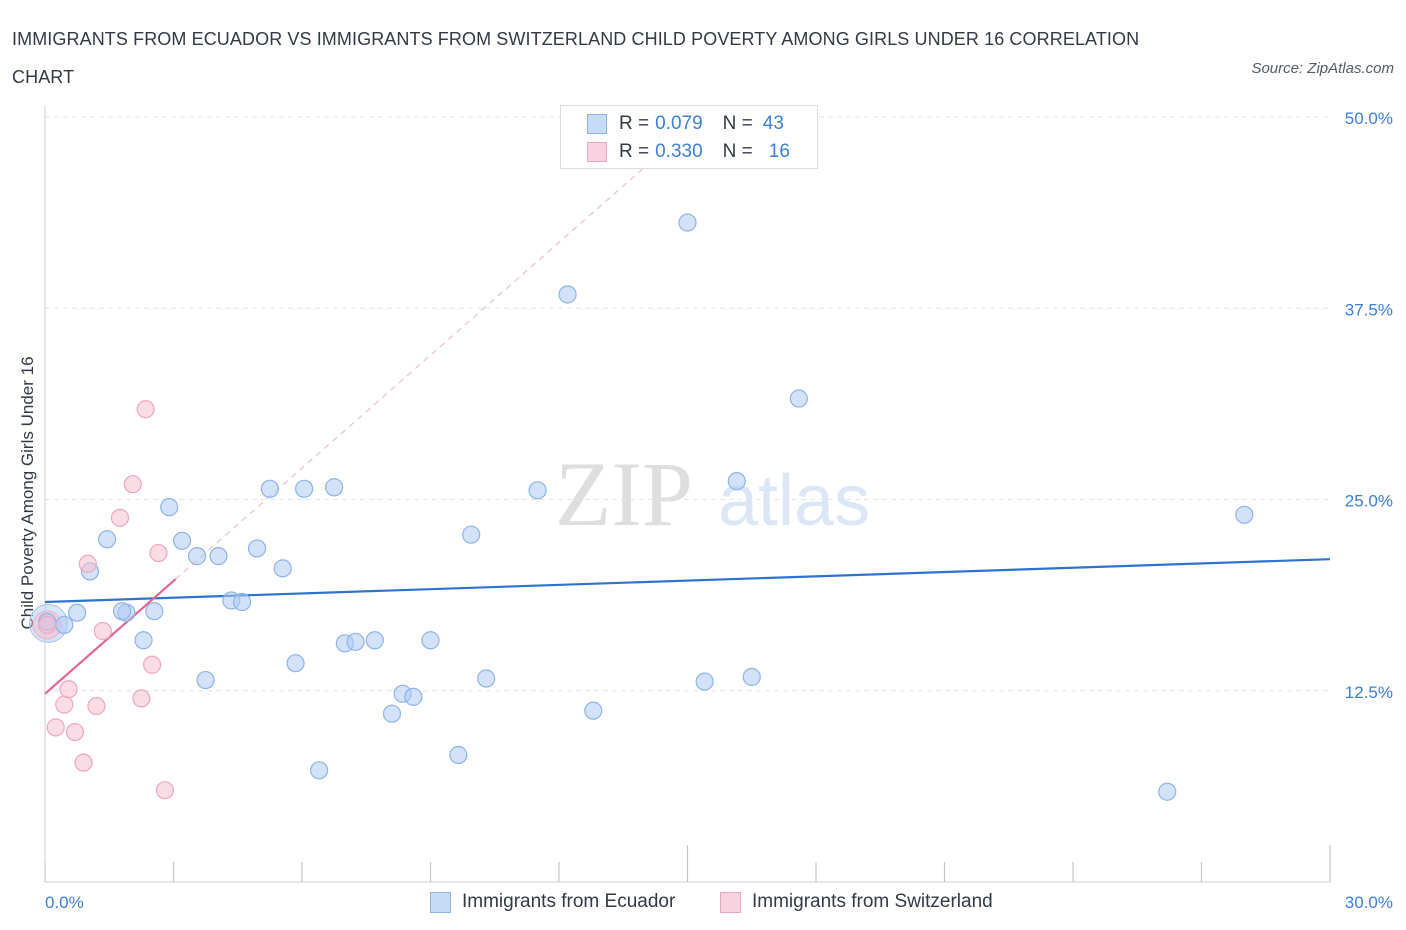 The height and width of the screenshot is (930, 1406). Describe the element at coordinates (773, 123) in the screenshot. I see `n-value-ecuador: 43` at that location.